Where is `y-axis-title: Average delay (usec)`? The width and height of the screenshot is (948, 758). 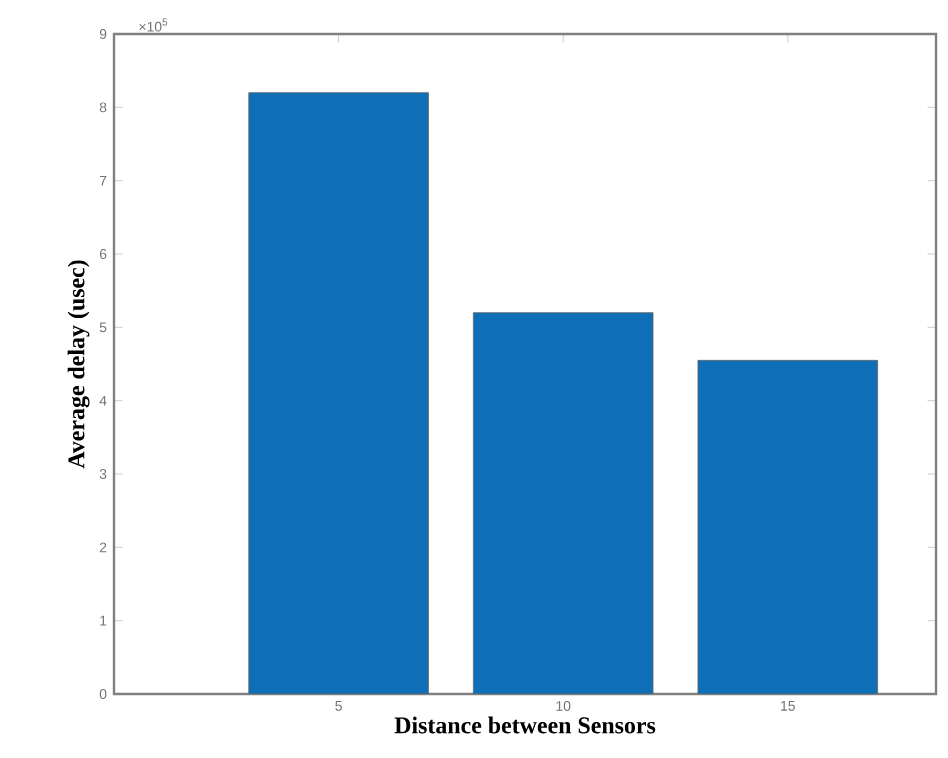 y-axis-title: Average delay (usec) is located at coordinates (78, 364).